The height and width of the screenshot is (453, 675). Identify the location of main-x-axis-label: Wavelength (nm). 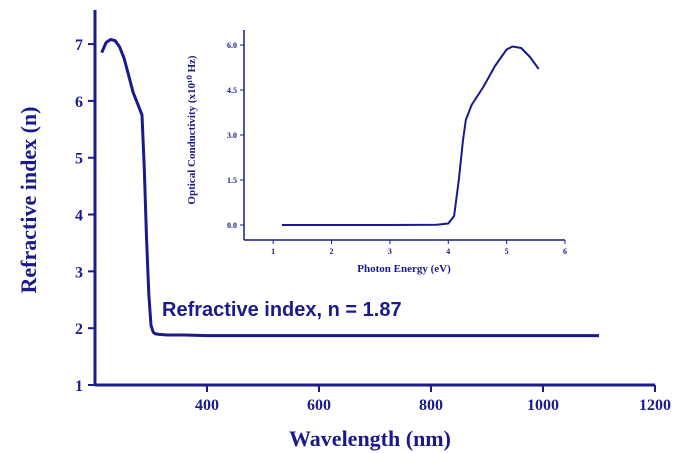
(370, 438).